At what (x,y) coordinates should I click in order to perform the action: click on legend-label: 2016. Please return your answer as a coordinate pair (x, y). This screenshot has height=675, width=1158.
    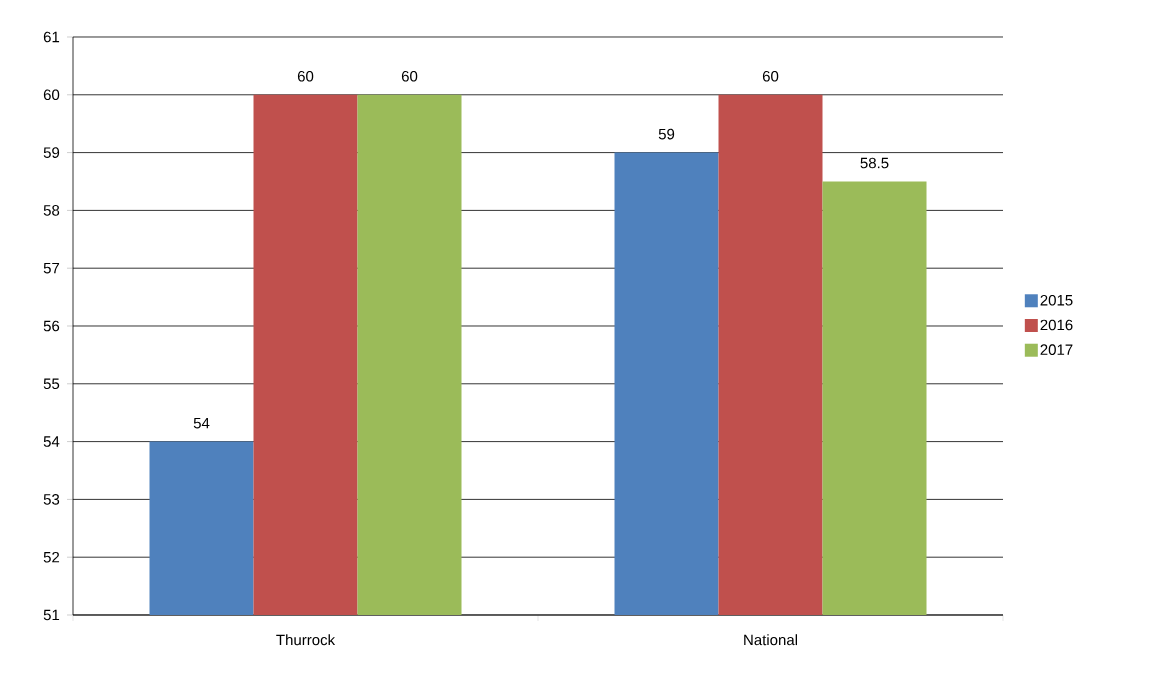
    Looking at the image, I should click on (1056, 325).